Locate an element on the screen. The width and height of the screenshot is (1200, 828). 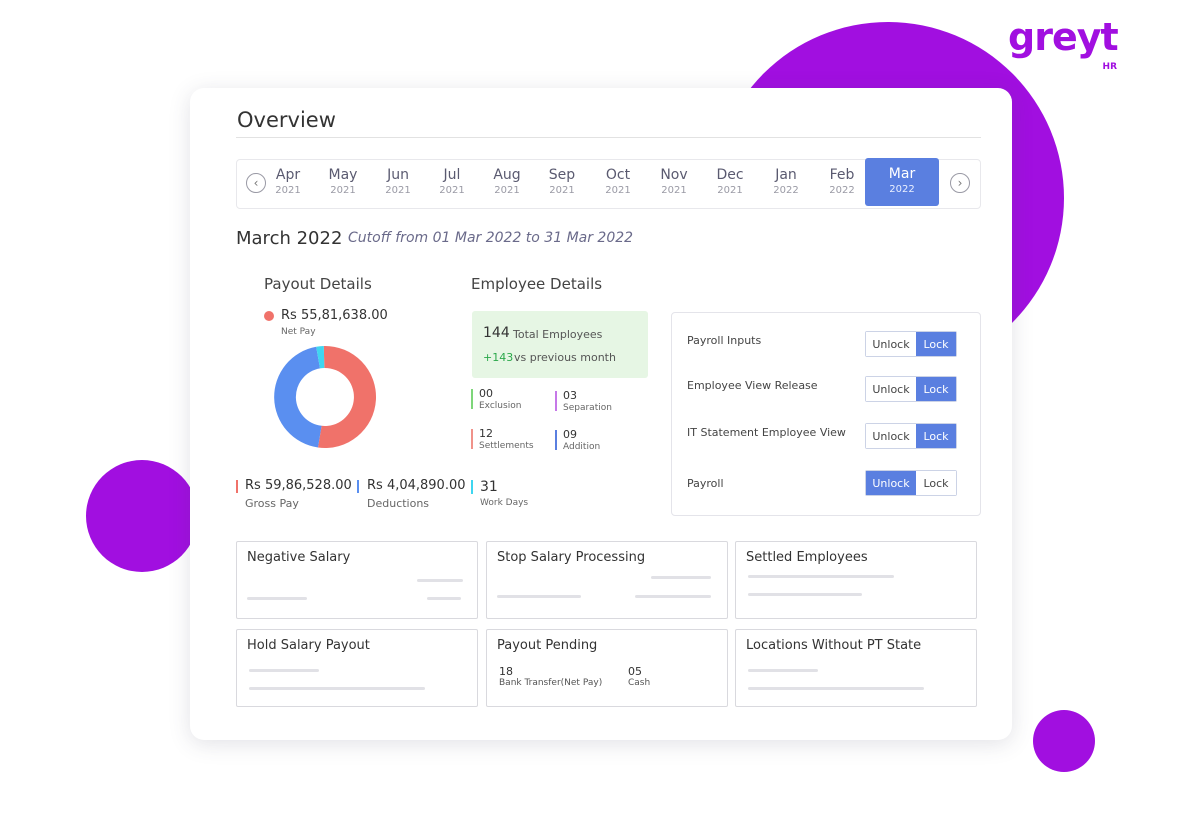
separation-count: 03 is located at coordinates (570, 395).